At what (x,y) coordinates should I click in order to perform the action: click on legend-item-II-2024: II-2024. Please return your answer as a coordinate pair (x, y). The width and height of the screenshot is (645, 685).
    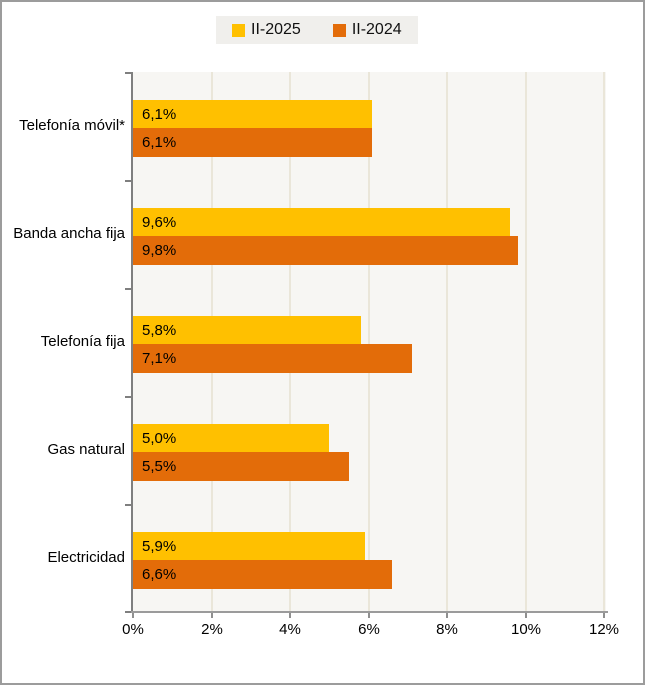
    Looking at the image, I should click on (367, 30).